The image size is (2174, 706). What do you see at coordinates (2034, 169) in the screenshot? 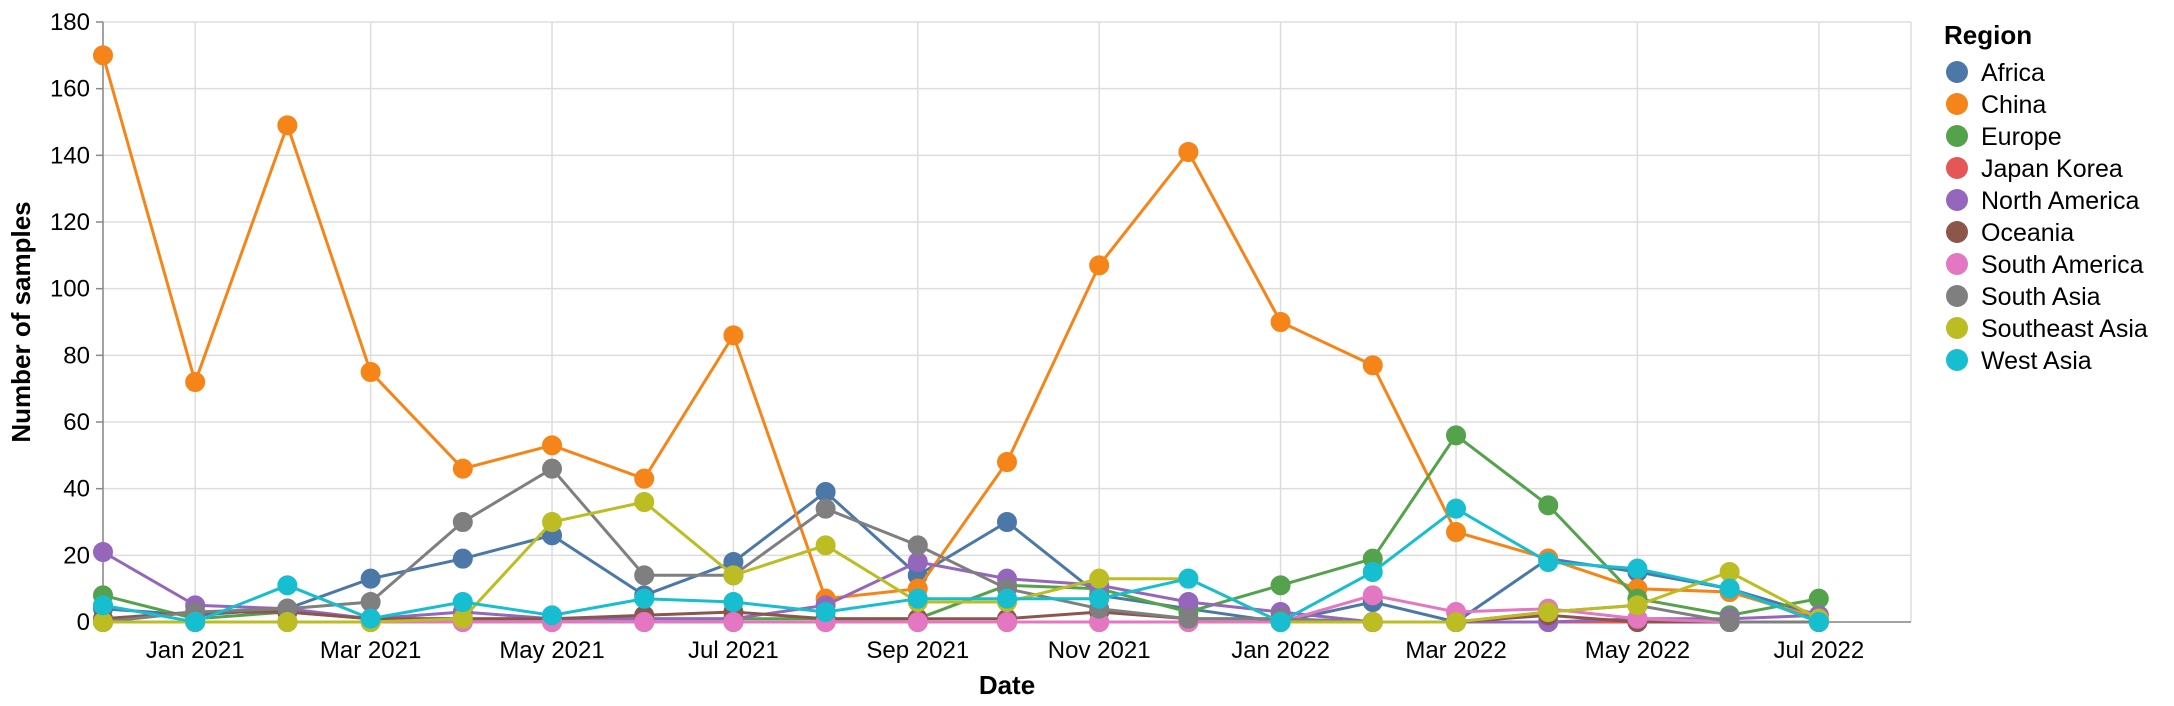
I see `legend-item: Japan Korea` at bounding box center [2034, 169].